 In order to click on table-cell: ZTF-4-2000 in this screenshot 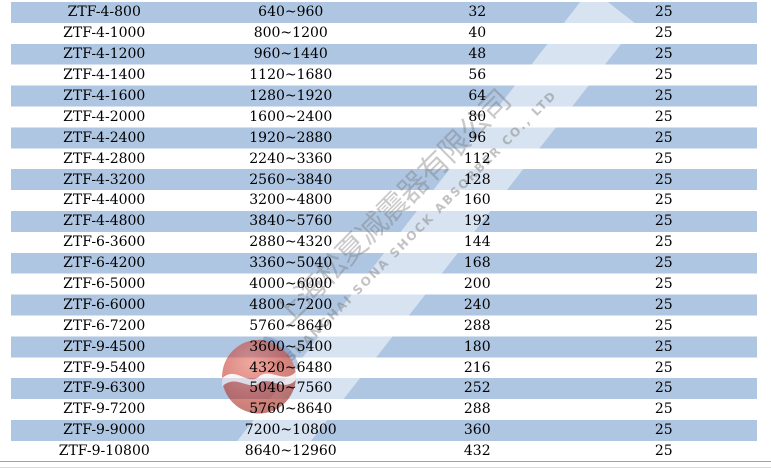, I will do `click(104, 116)`.